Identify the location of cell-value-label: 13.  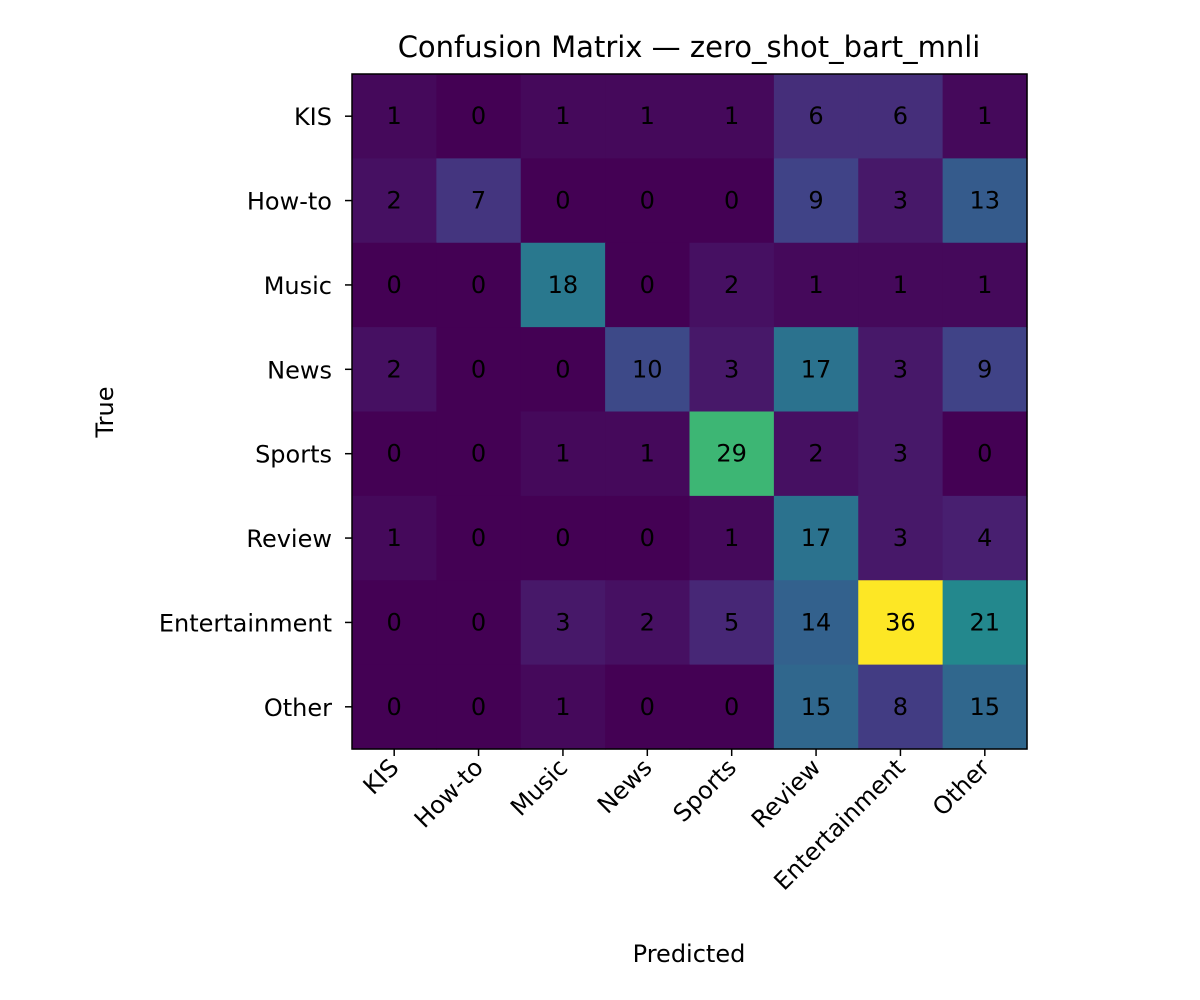
(985, 201).